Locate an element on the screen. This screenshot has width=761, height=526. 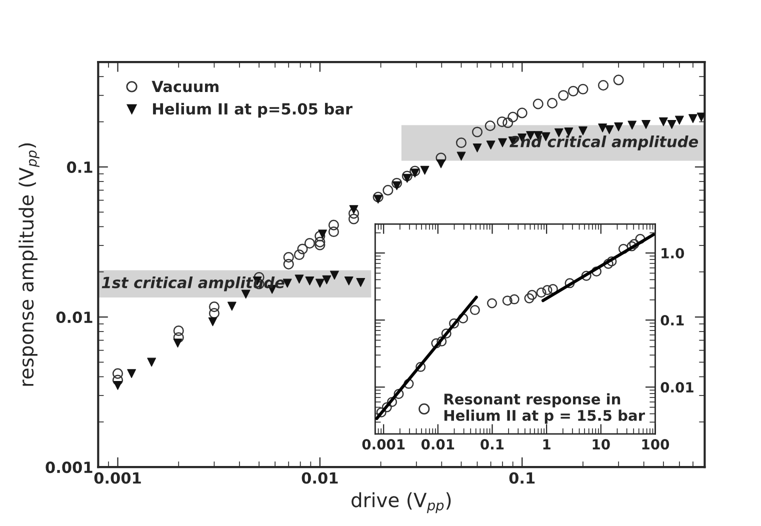
legend-label: Resonant response in Helium II at p = 15.5 bar is located at coordinates (544, 408).